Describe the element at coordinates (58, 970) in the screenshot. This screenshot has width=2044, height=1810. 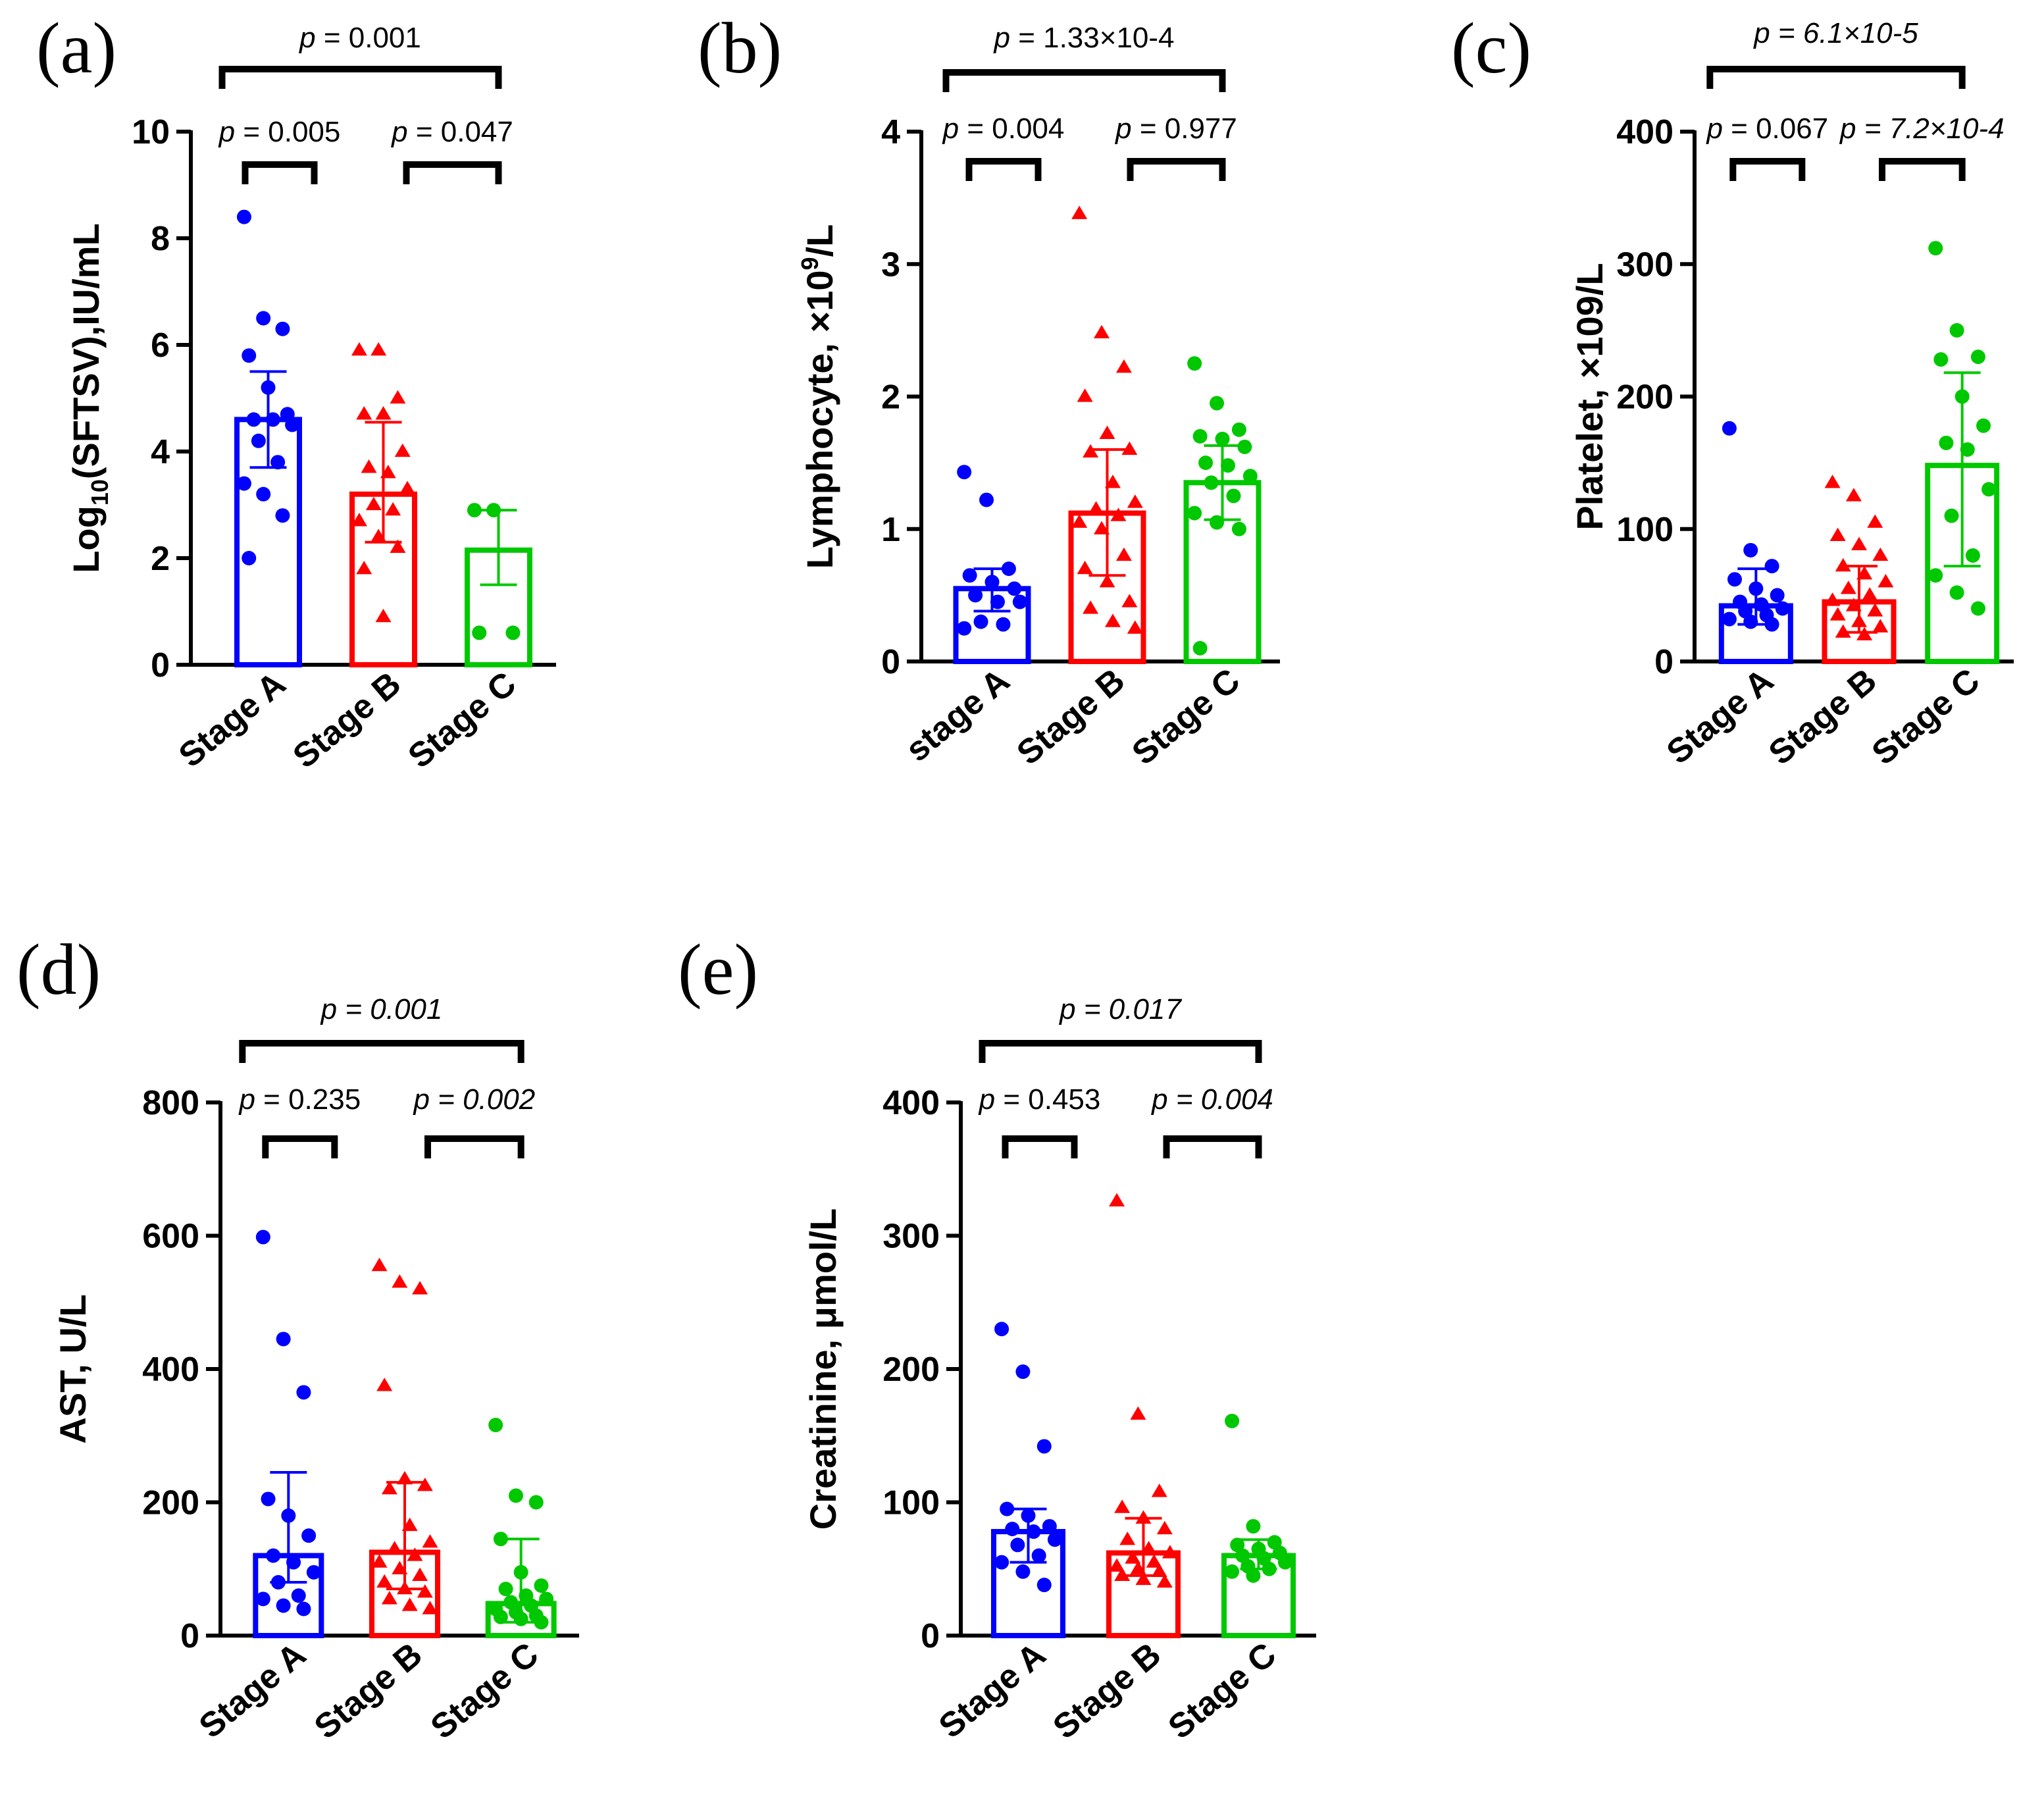
I see `panel-letter: (d)` at that location.